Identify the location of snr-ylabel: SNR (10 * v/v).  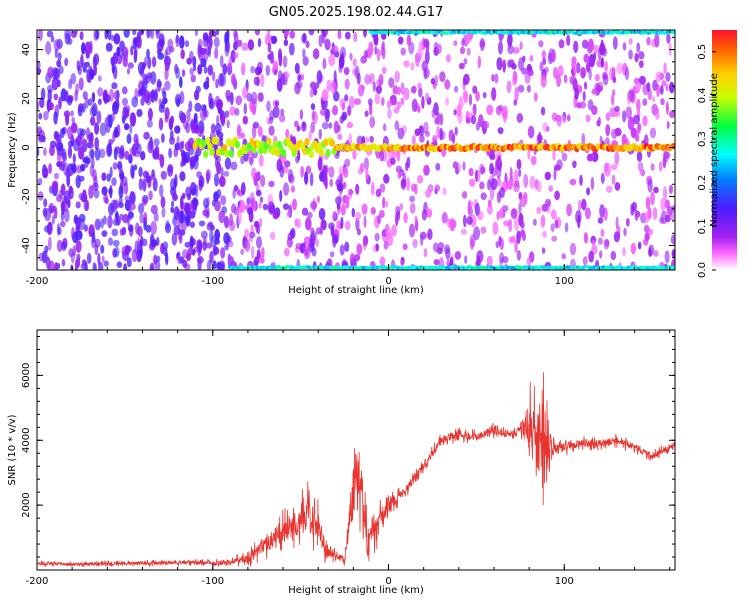
(12, 449).